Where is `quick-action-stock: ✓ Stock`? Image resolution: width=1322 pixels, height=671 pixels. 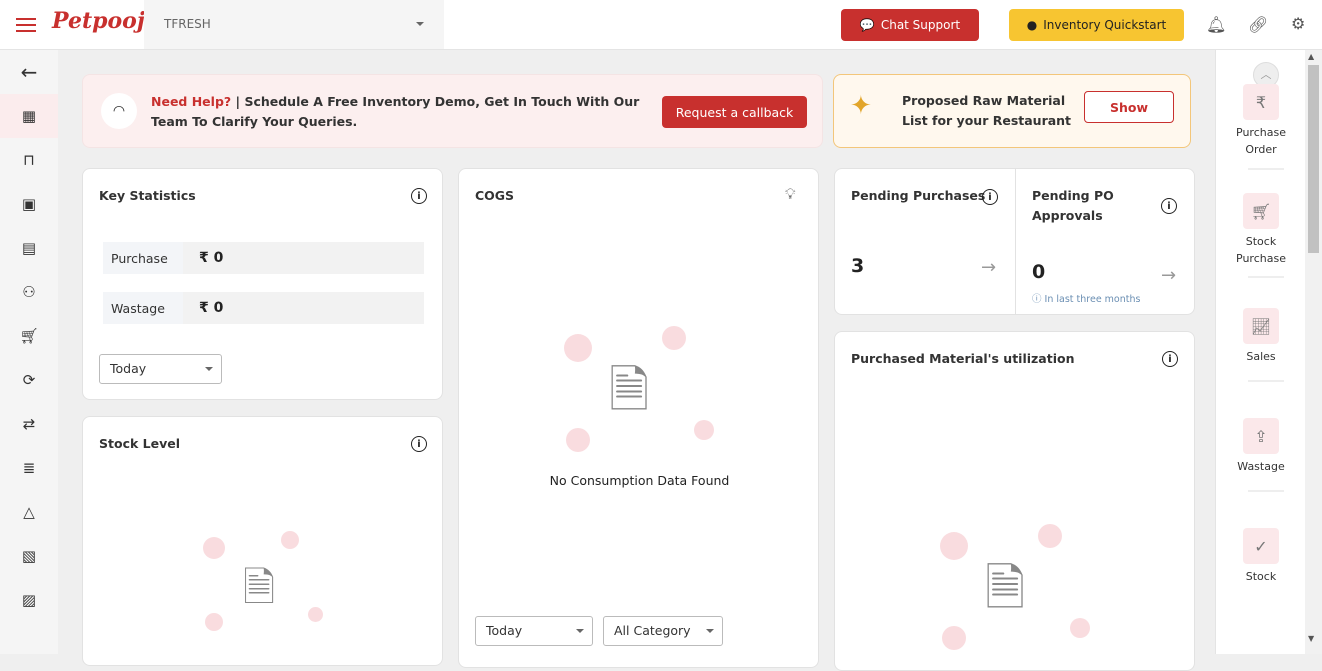 quick-action-stock: ✓ Stock is located at coordinates (1261, 556).